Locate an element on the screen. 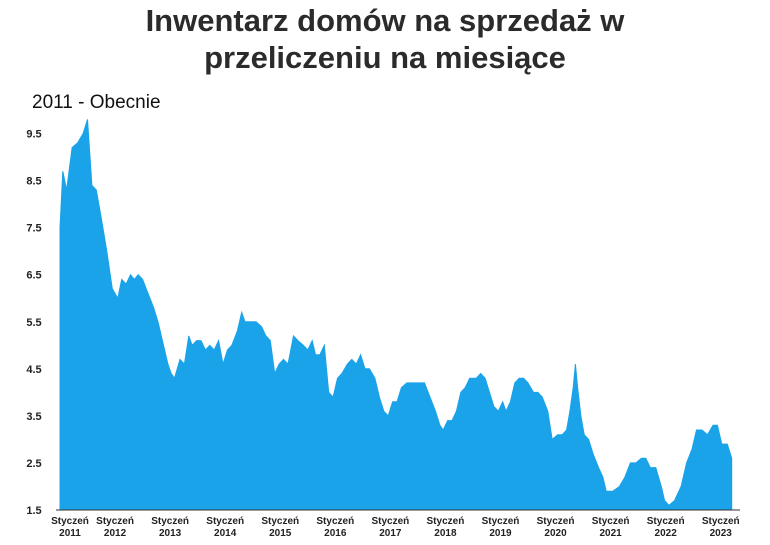  chart-title-line-1: Inwentarz domów na sprzedaż w is located at coordinates (385, 20).